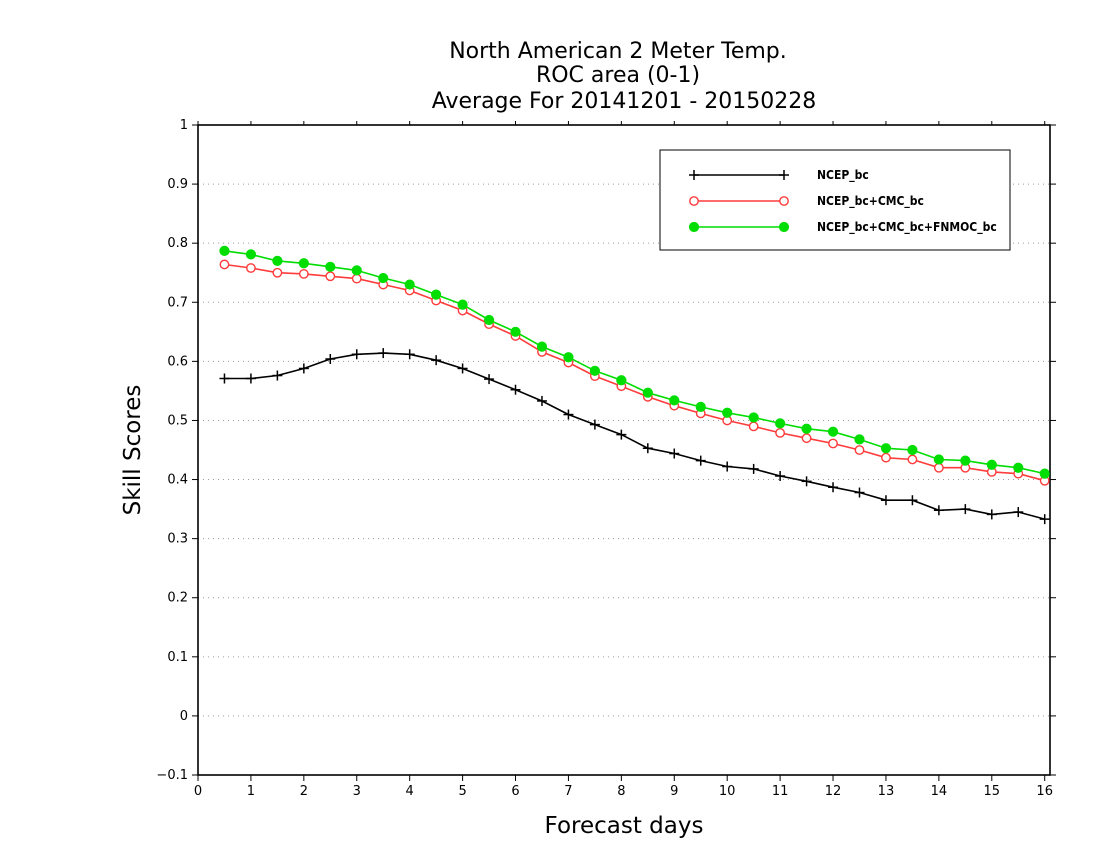 This screenshot has width=1100, height=854. What do you see at coordinates (184, 125) in the screenshot?
I see `y-tick-label: 1` at bounding box center [184, 125].